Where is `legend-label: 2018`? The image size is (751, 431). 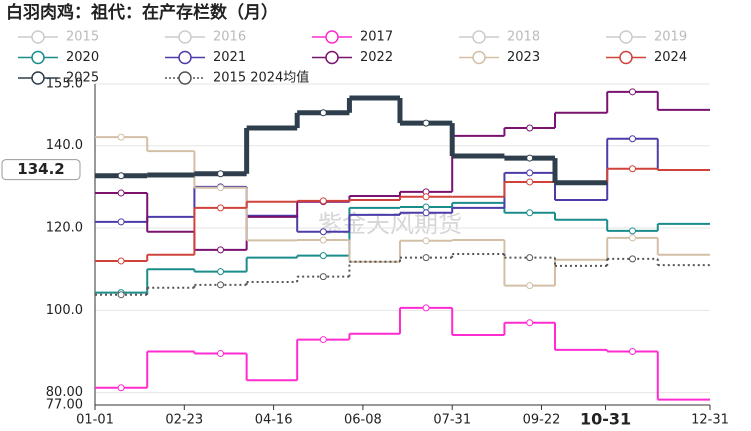
legend-label: 2018 is located at coordinates (523, 37).